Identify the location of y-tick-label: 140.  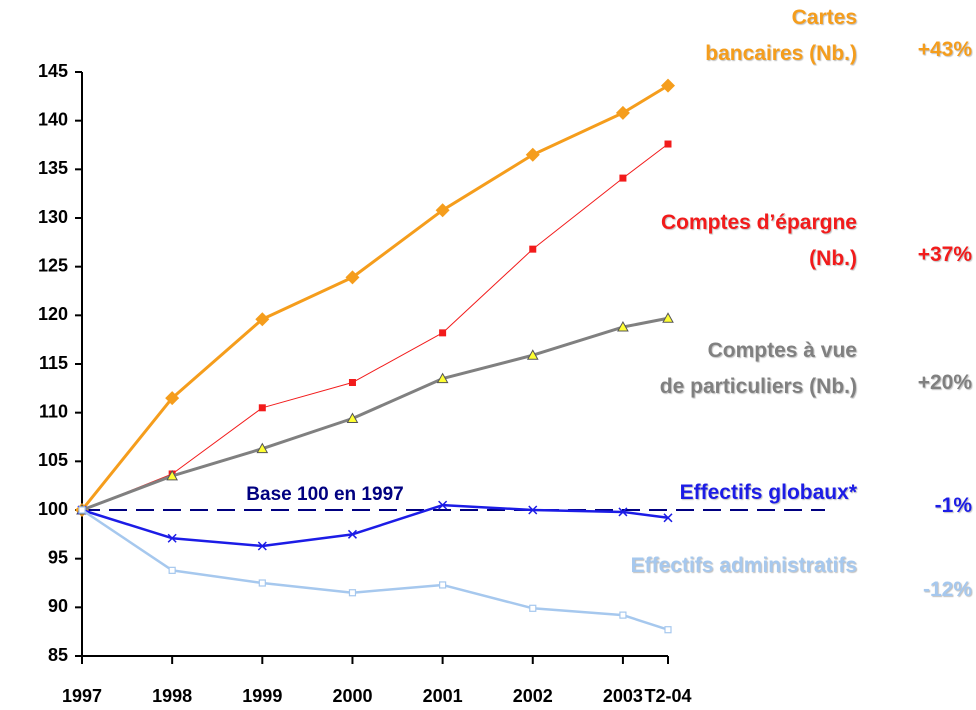
(53, 119).